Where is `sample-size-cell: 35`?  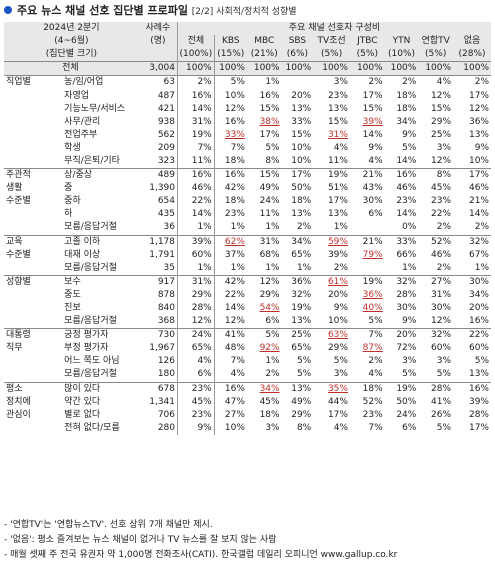
sample-size-cell: 35 is located at coordinates (158, 268).